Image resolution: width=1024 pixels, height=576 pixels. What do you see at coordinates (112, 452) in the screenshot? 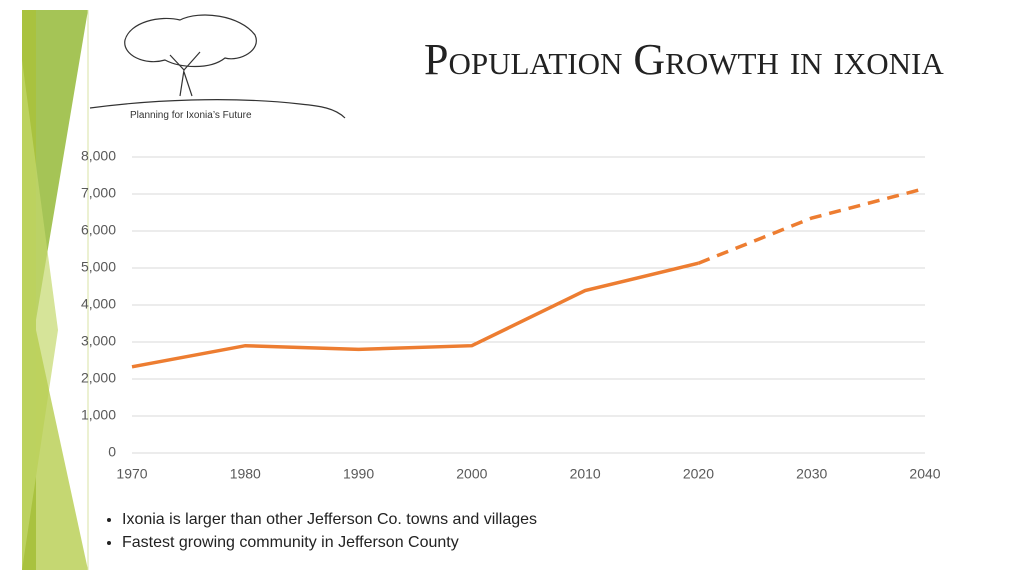
I see `y-tick-label: 0` at bounding box center [112, 452].